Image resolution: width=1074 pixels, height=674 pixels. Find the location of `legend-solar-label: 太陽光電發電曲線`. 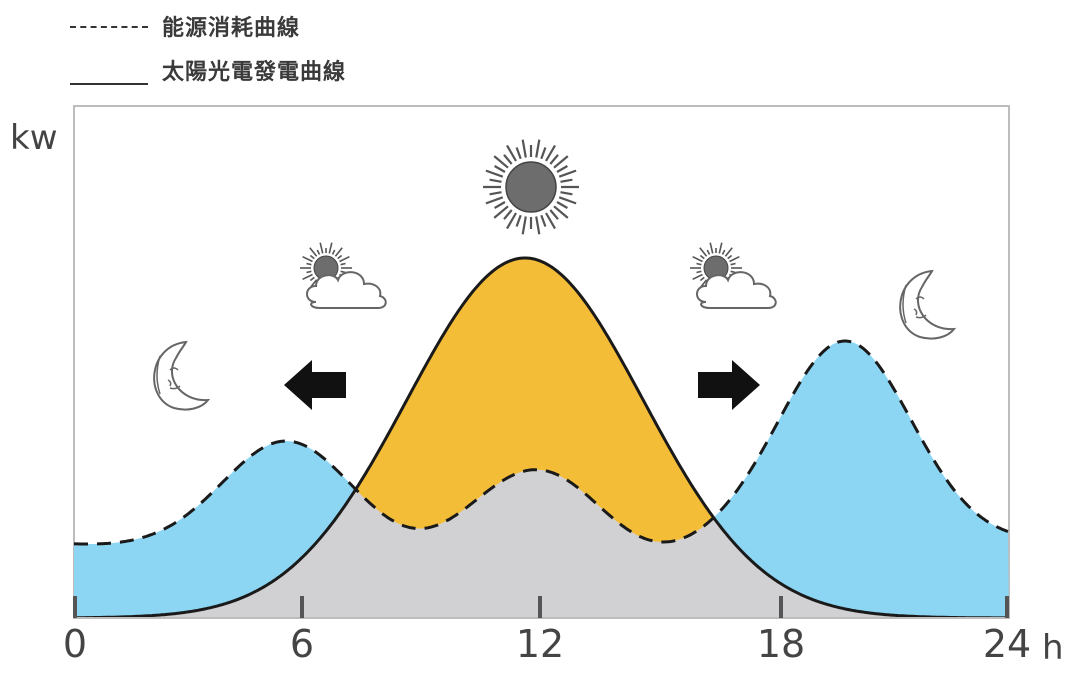

legend-solar-label: 太陽光電發電曲線 is located at coordinates (254, 72).